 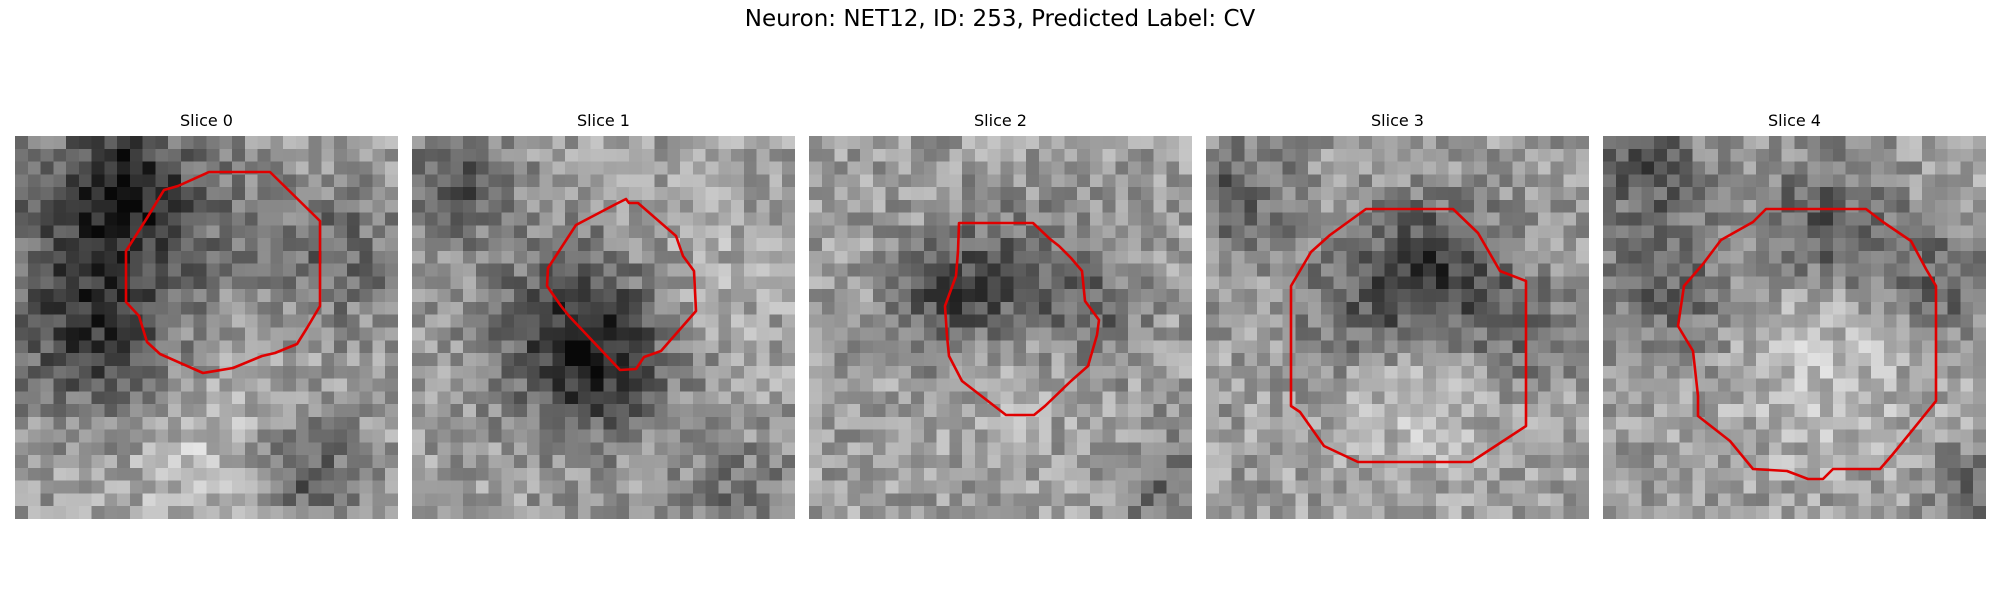 I want to click on slice-title: Slice 1, so click(x=603, y=120).